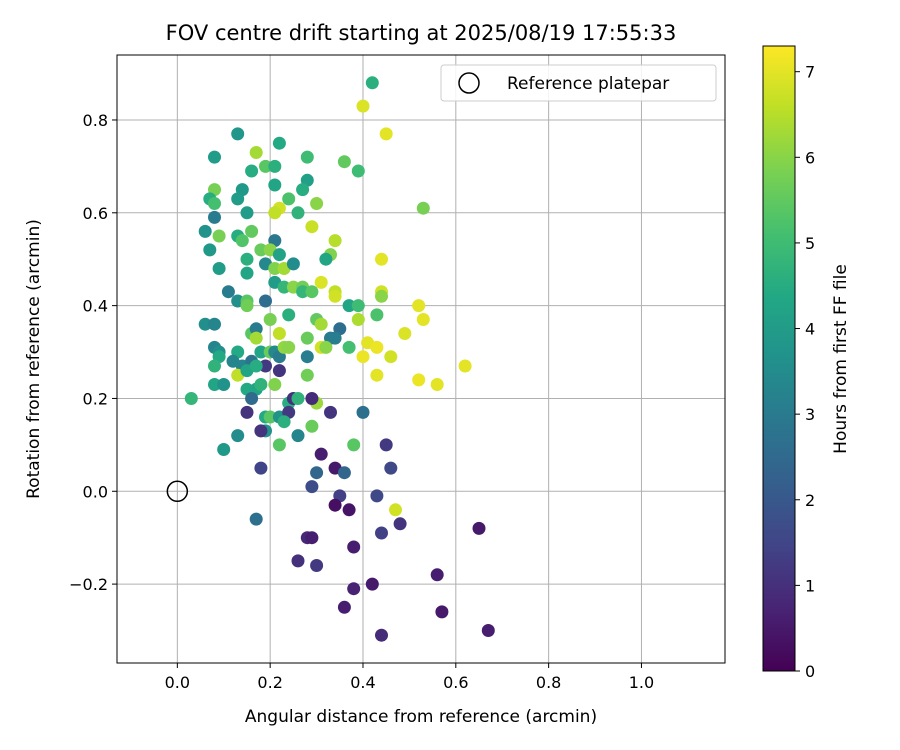 The image size is (900, 750). Describe the element at coordinates (95, 213) in the screenshot. I see `y-tick-label: 0.6` at that location.